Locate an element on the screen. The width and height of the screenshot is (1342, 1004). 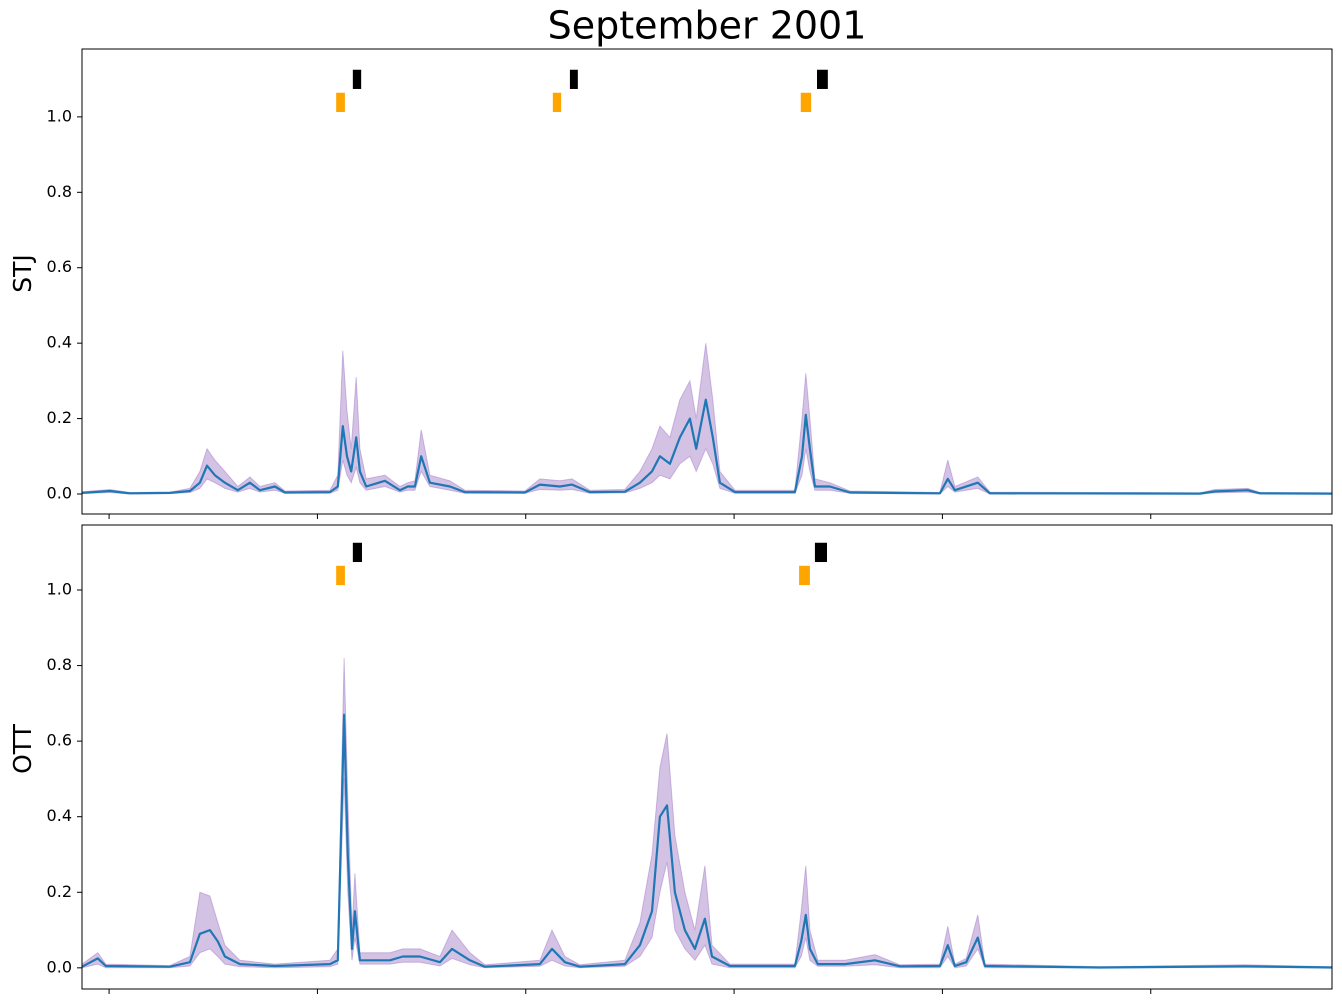
plot-area is located at coordinates (707, 419).